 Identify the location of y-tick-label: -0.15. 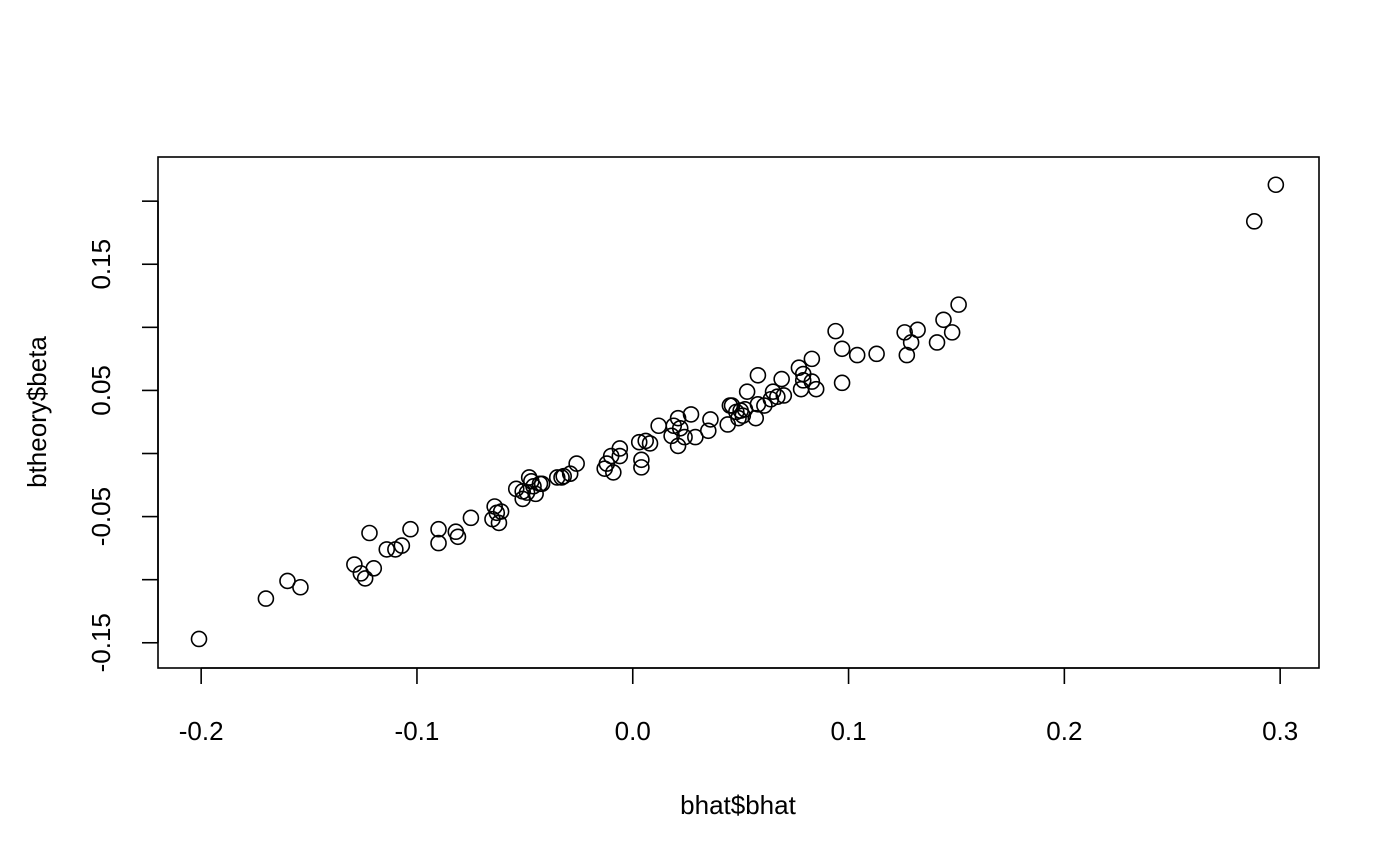
(101, 642).